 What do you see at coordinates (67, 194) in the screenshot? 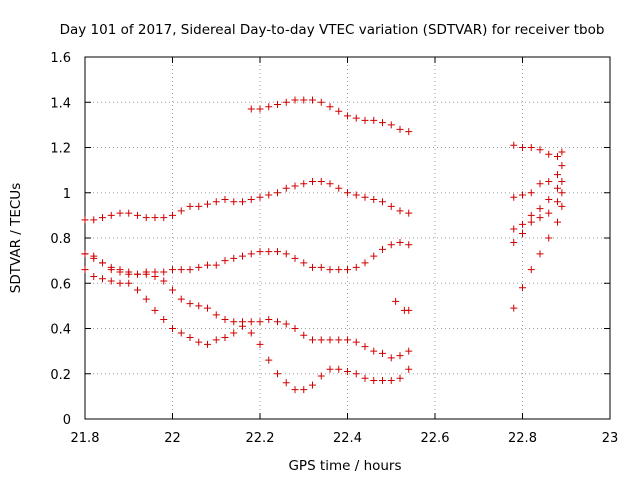
I see `y-tick-label: 1` at bounding box center [67, 194].